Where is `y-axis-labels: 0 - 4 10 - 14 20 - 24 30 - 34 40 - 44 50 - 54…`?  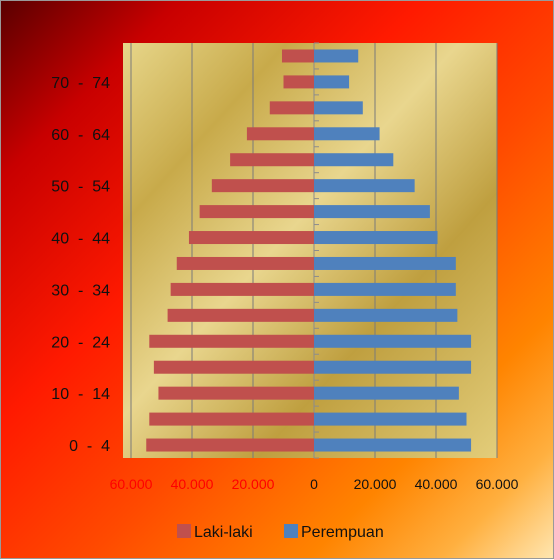 y-axis-labels: 0 - 4 10 - 14 20 - 24 30 - 34 40 - 44 50 - 54… is located at coordinates (80, 265).